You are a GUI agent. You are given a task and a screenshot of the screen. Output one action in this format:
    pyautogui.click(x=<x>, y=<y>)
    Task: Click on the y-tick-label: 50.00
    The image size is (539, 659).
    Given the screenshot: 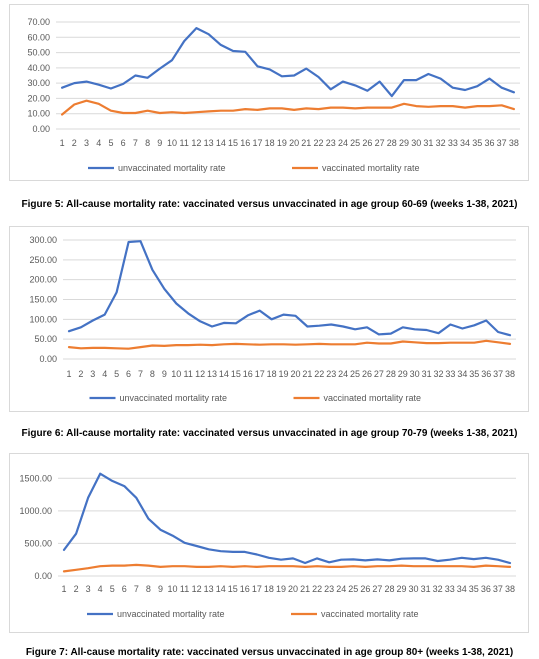 What is the action you would take?
    pyautogui.click(x=38, y=53)
    